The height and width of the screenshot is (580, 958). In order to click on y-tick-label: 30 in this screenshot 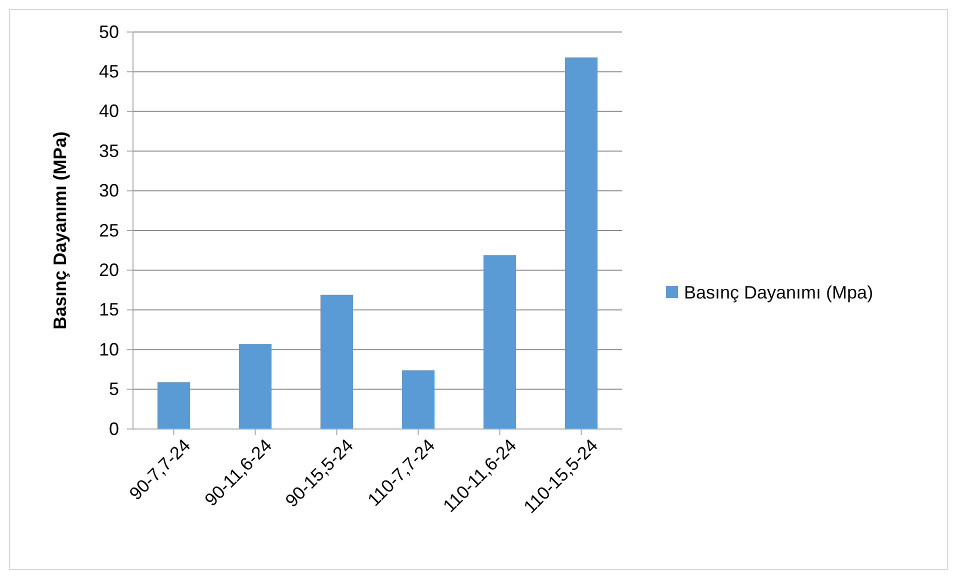, I will do `click(108, 190)`.